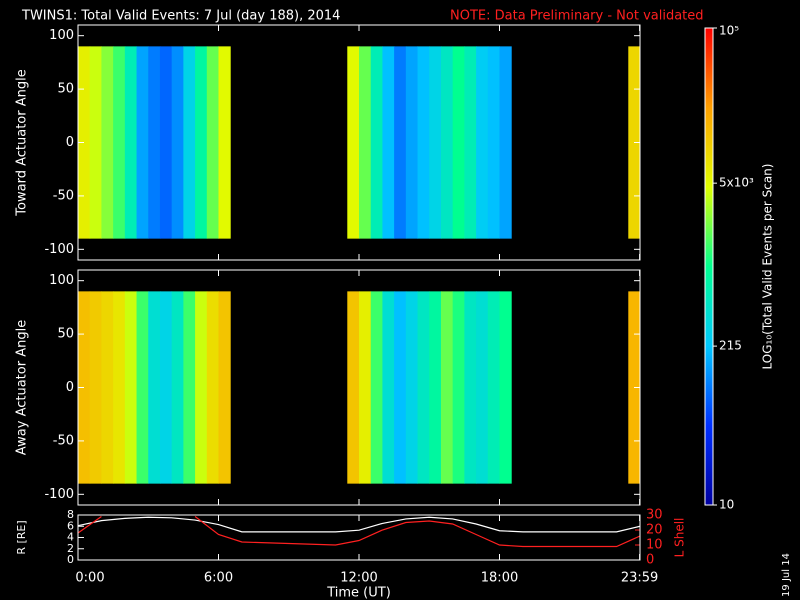 The height and width of the screenshot is (600, 800). What do you see at coordinates (70, 514) in the screenshot?
I see `y-tick-label: 8` at bounding box center [70, 514].